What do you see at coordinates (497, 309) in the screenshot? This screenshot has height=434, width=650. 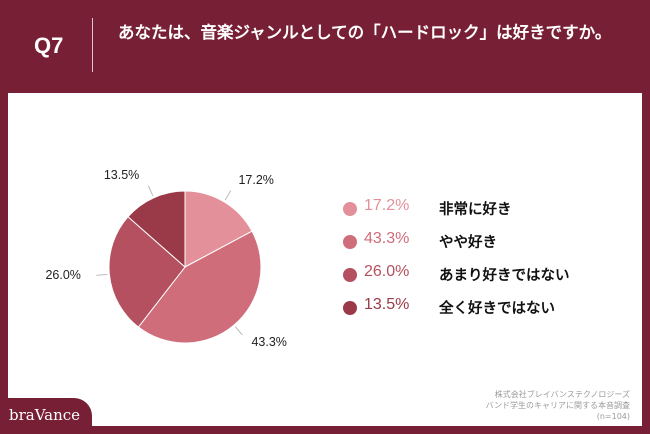 I see `legend-label: 全く好きではない` at bounding box center [497, 309].